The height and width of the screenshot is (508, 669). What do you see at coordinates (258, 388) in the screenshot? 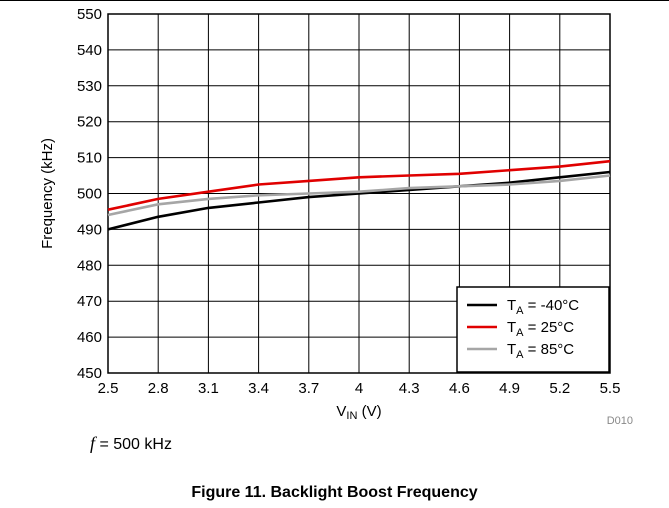
I see `x-tick-label: 3.4` at bounding box center [258, 388].